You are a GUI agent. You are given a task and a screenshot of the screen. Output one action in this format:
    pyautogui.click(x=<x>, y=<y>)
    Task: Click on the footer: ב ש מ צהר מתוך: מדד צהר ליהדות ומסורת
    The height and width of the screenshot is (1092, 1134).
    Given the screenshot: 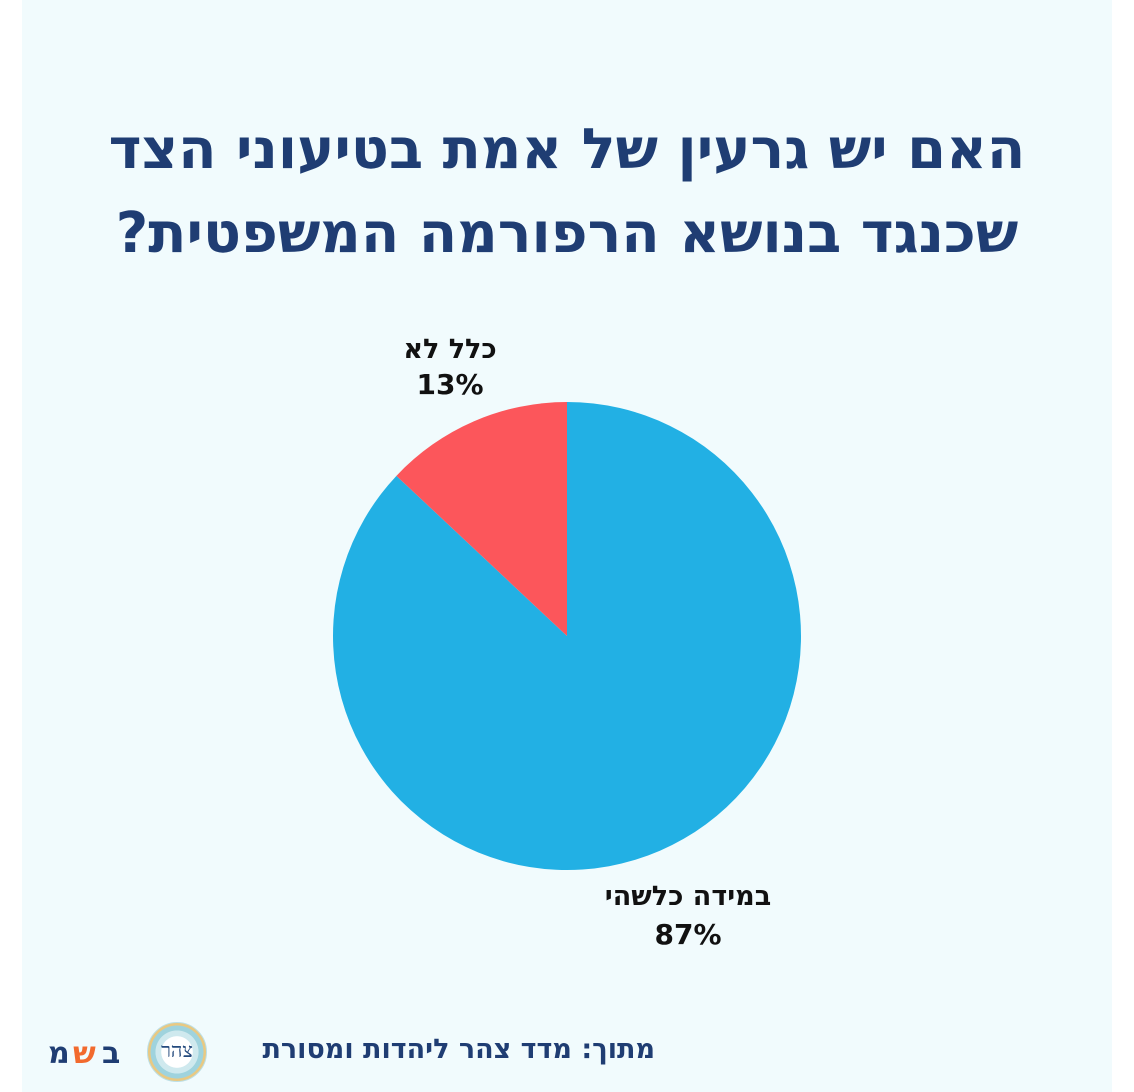 What is the action you would take?
    pyautogui.click(x=567, y=1053)
    